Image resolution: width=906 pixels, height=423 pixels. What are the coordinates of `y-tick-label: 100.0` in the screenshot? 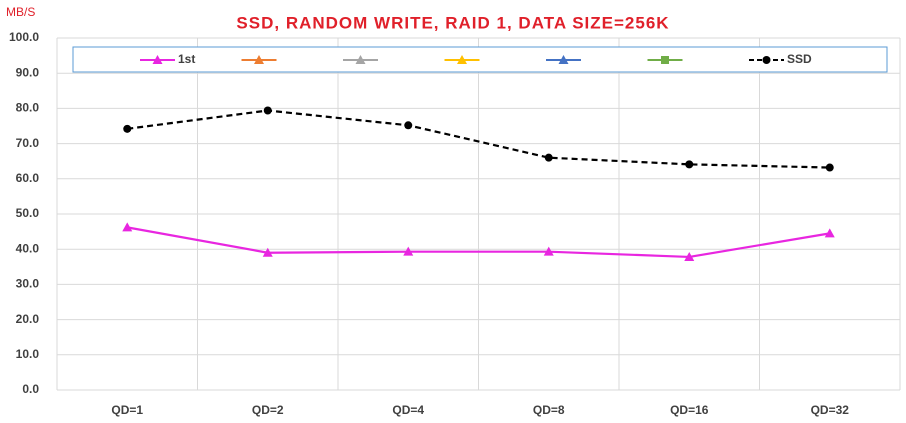 It's located at (24, 37).